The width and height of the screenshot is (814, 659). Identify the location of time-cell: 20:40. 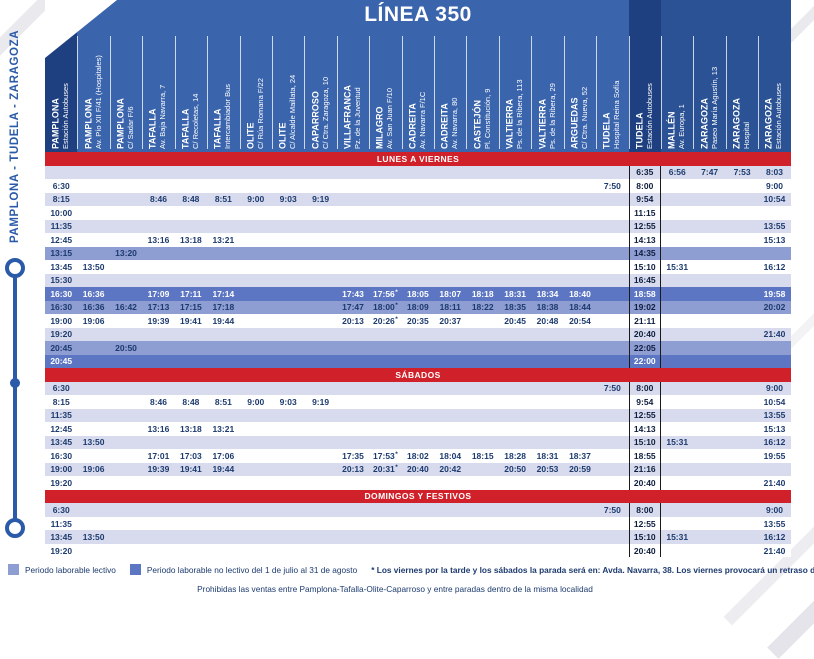
(645, 334).